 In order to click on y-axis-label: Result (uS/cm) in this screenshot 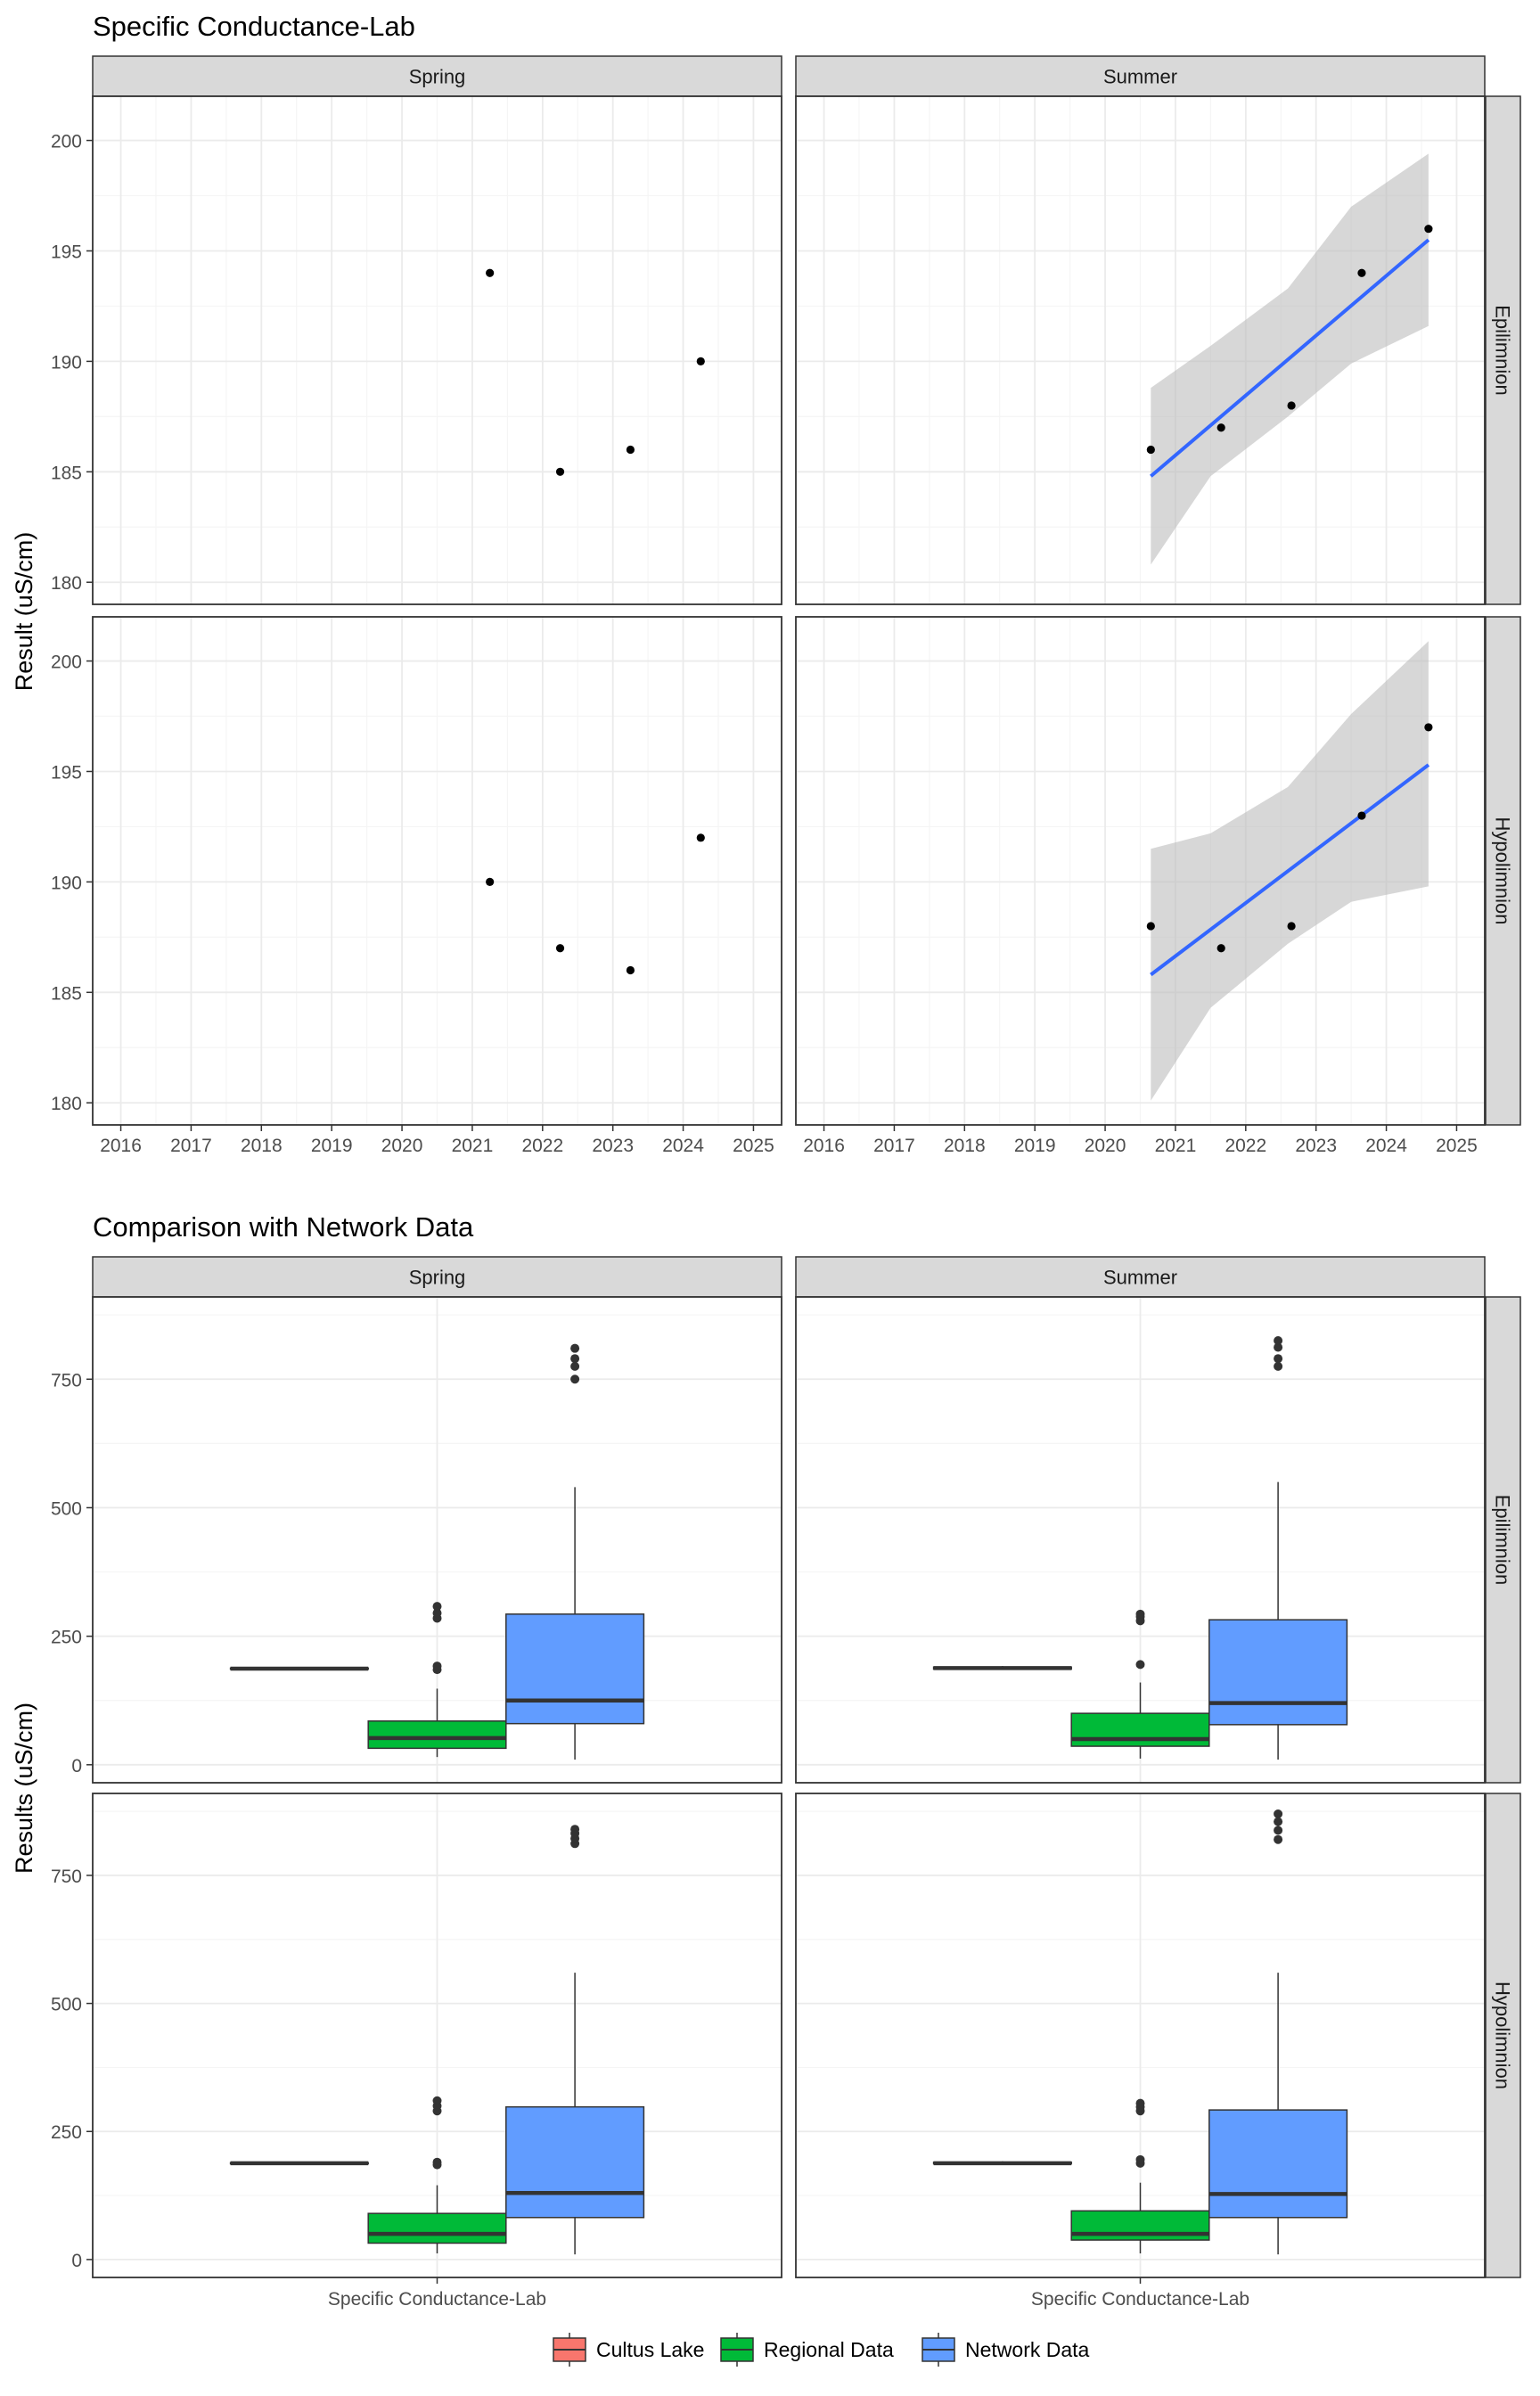, I will do `click(24, 612)`.